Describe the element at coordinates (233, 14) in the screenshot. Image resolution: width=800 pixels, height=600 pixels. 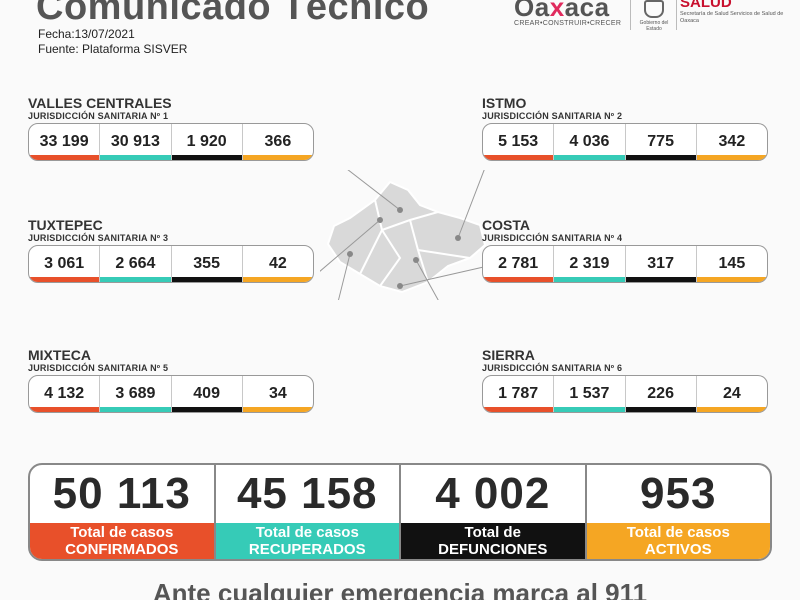
I see `page-title: Comunicado Técnico` at that location.